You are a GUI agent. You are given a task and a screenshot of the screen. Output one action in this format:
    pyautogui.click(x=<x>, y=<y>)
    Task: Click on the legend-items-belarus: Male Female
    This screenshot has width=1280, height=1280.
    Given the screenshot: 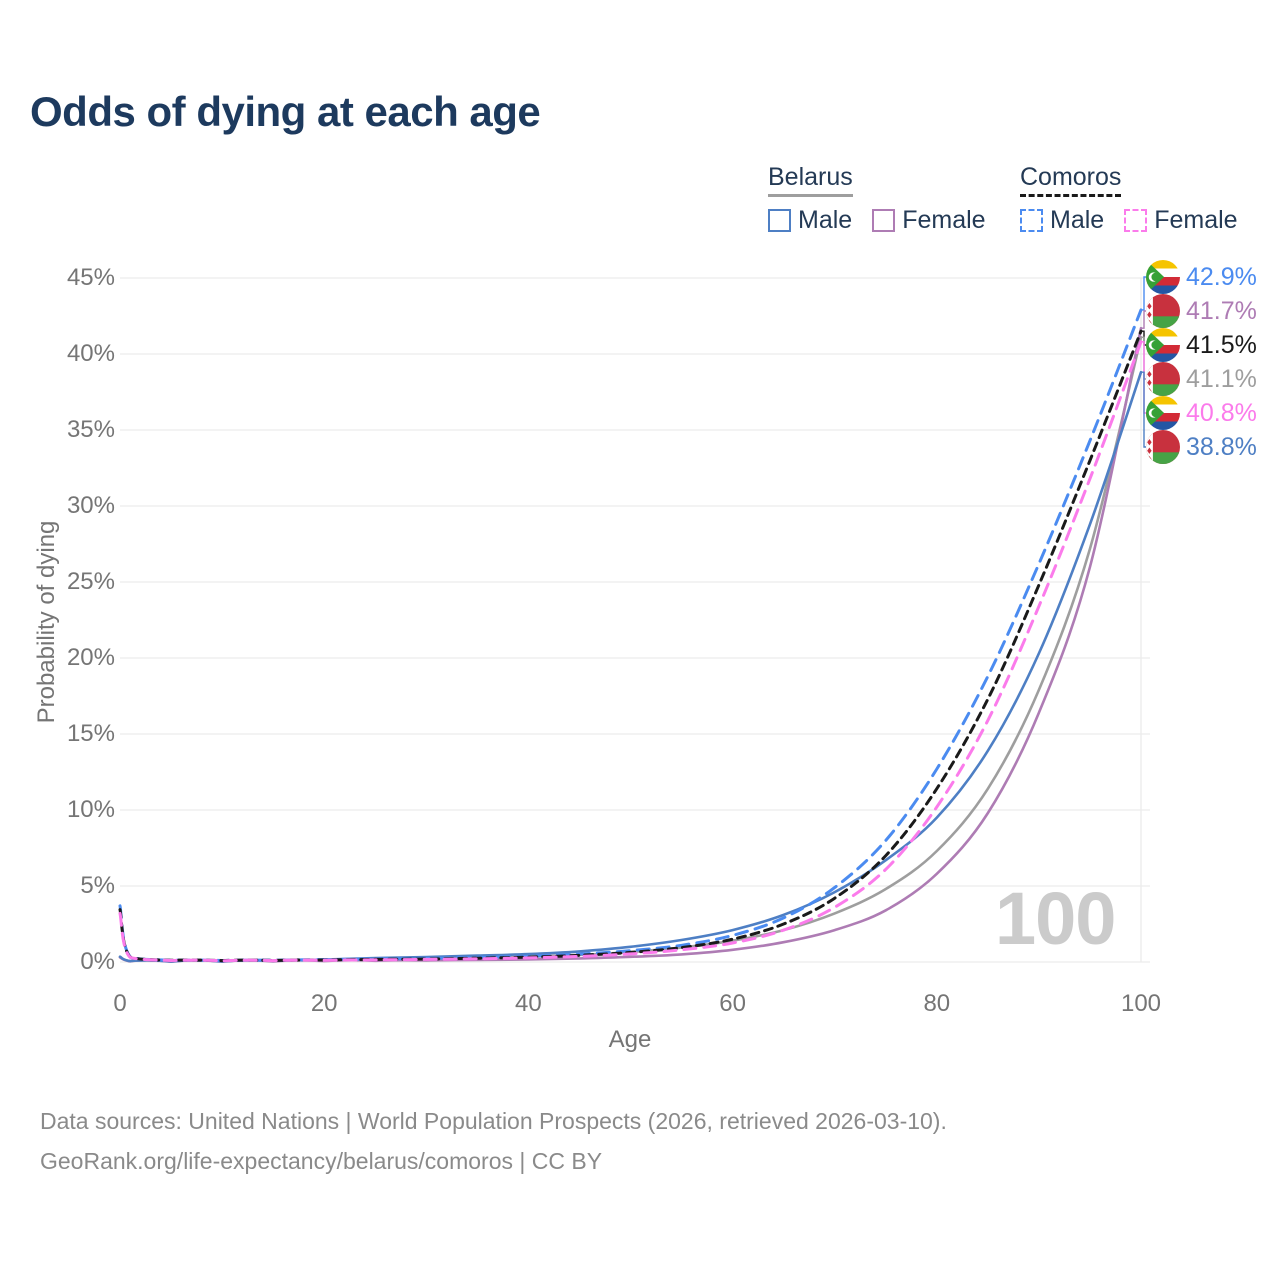 What is the action you would take?
    pyautogui.click(x=877, y=220)
    